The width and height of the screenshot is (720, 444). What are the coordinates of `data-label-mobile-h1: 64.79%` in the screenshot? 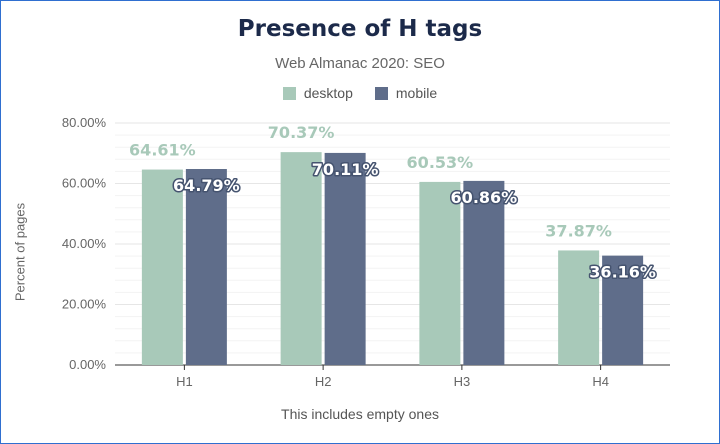 It's located at (206, 185).